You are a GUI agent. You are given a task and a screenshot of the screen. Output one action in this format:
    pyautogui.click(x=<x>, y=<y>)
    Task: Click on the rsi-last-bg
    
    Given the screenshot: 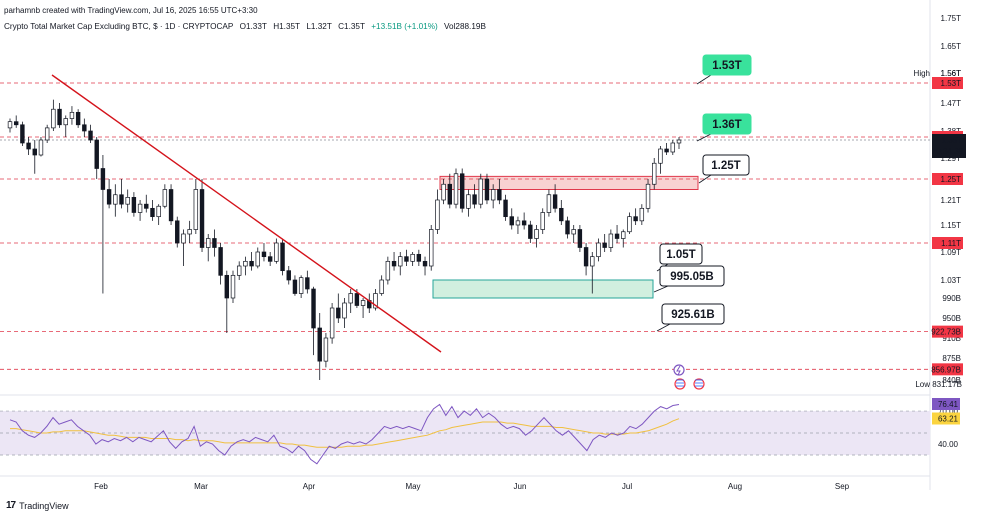 What is the action you would take?
    pyautogui.click(x=946, y=404)
    